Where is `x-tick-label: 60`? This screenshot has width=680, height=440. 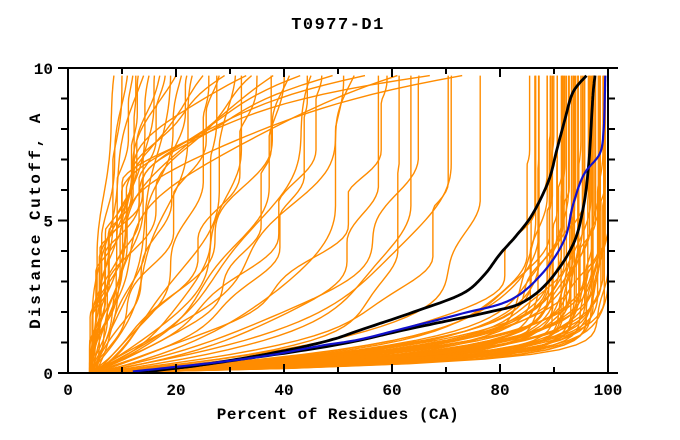 x-tick-label: 60 is located at coordinates (391, 391).